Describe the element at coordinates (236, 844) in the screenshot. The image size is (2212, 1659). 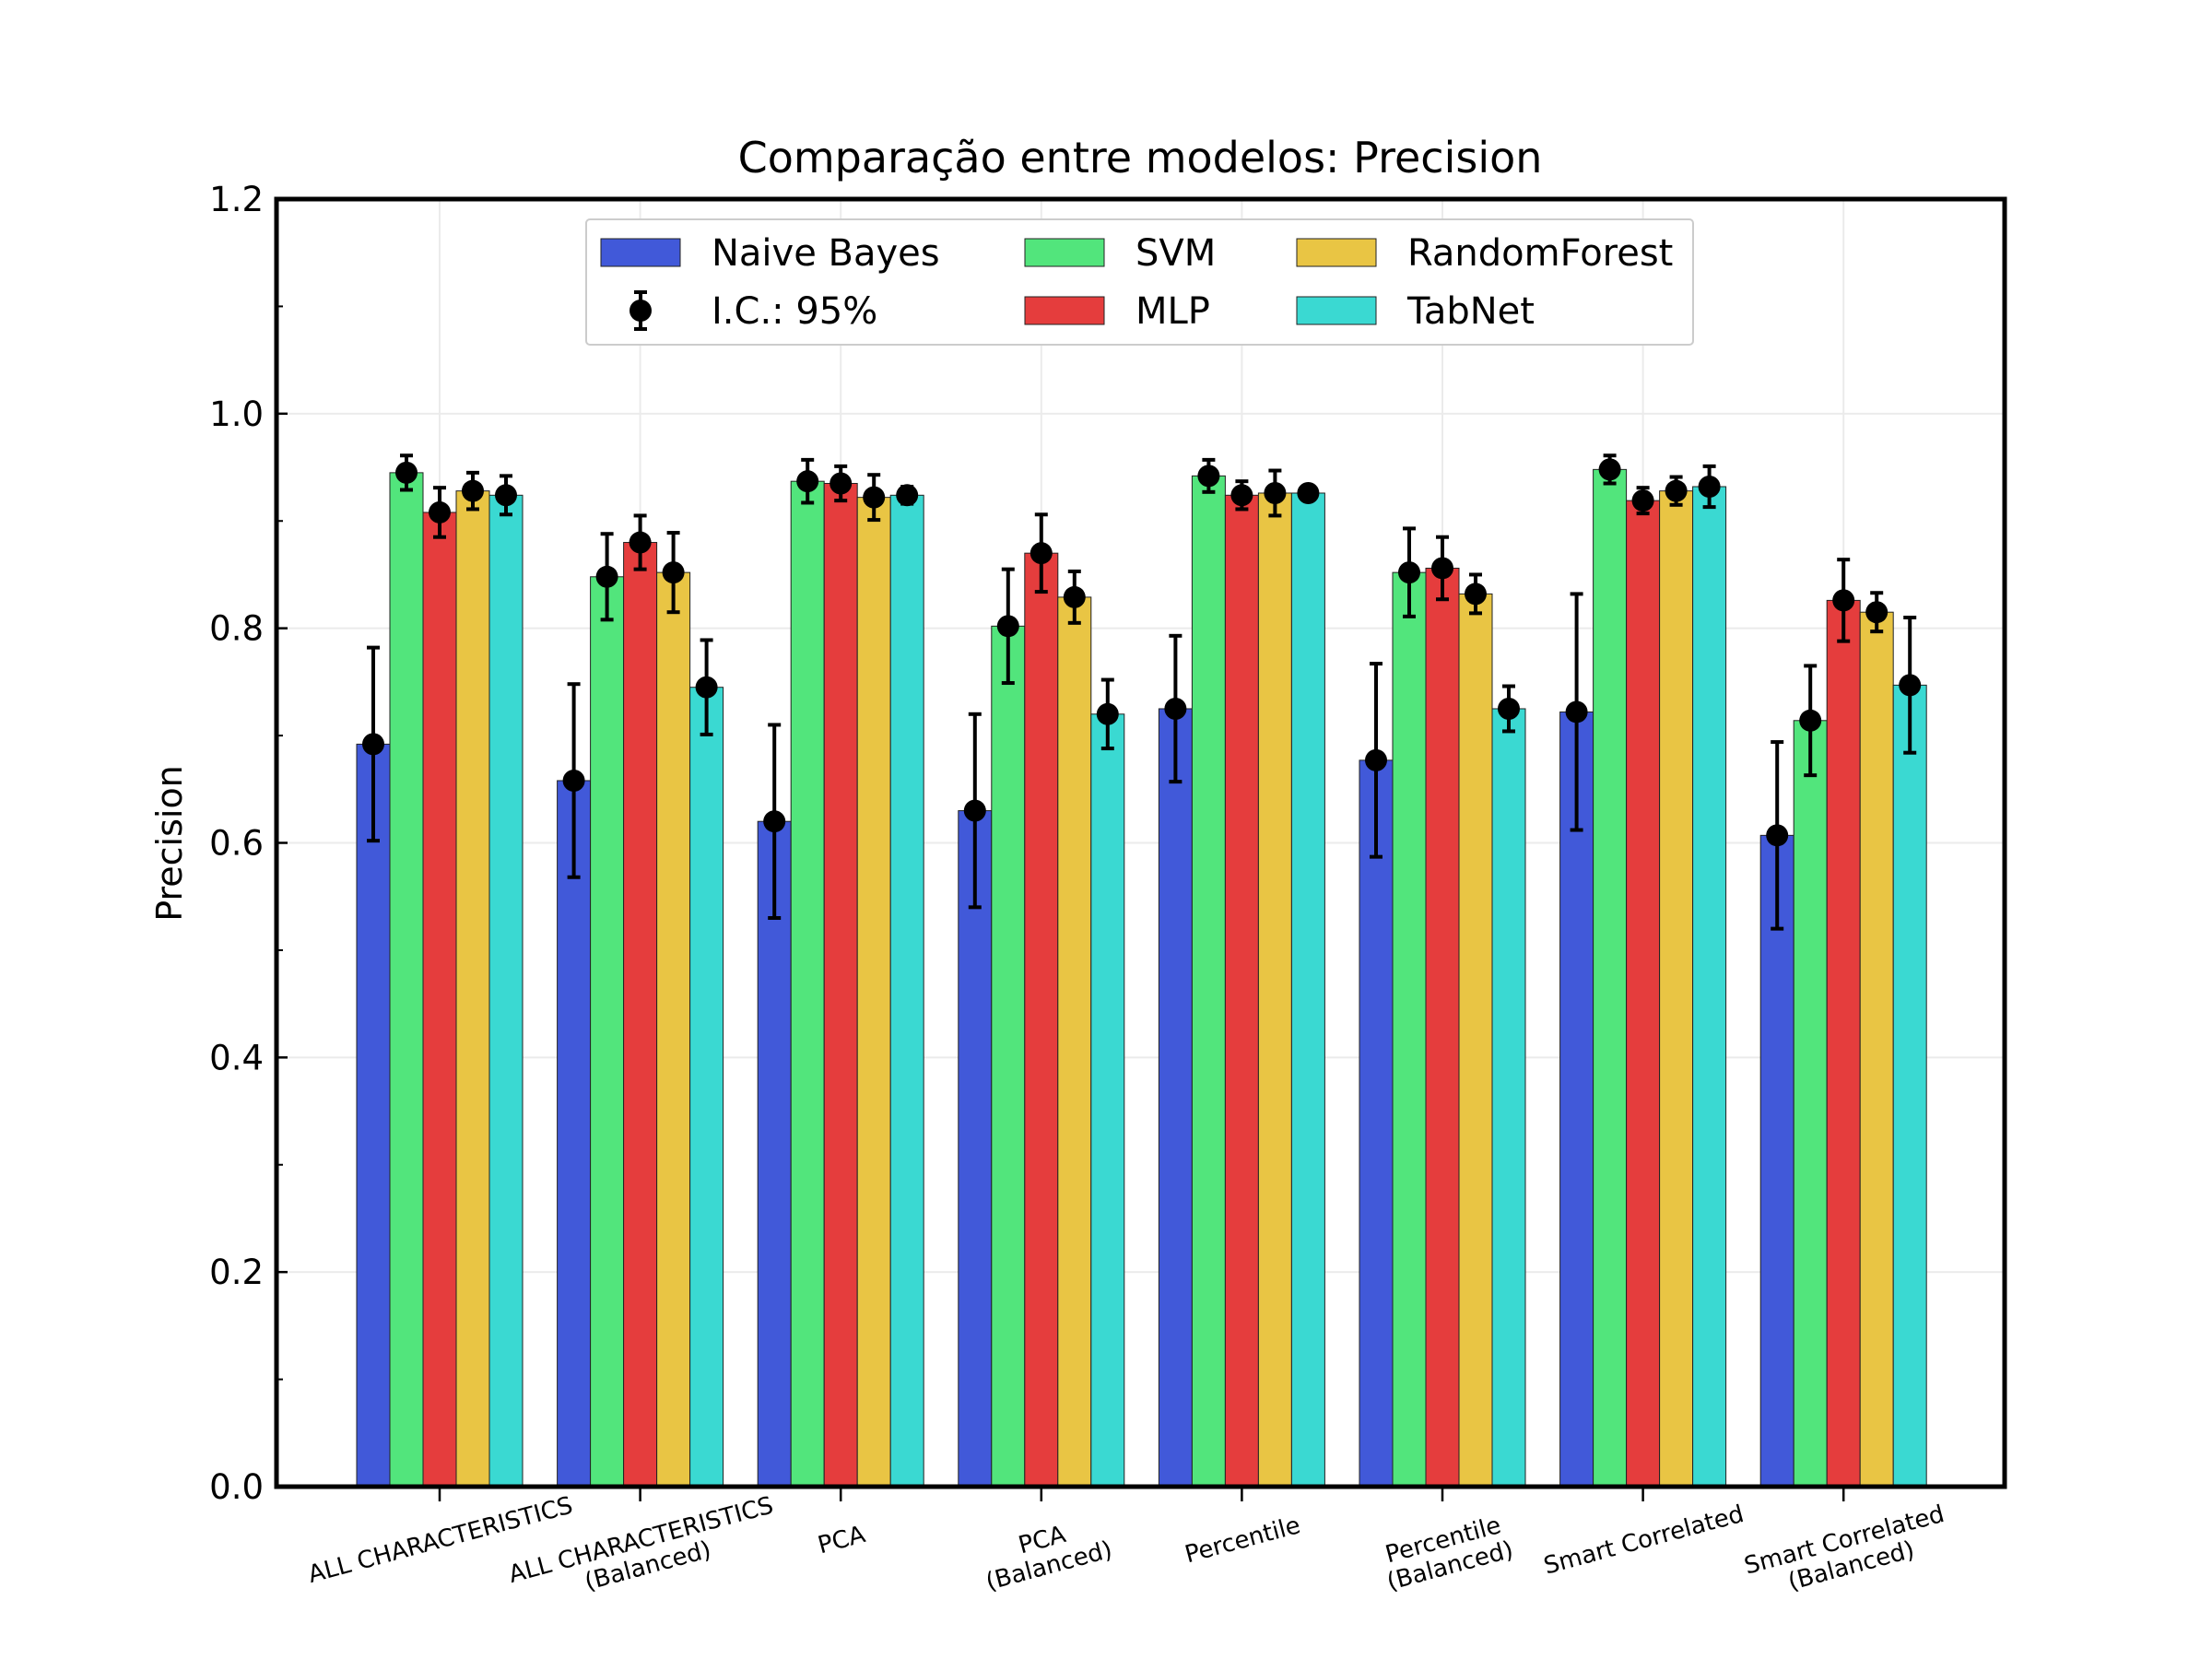
I see `y-tick-label: 0.6` at that location.